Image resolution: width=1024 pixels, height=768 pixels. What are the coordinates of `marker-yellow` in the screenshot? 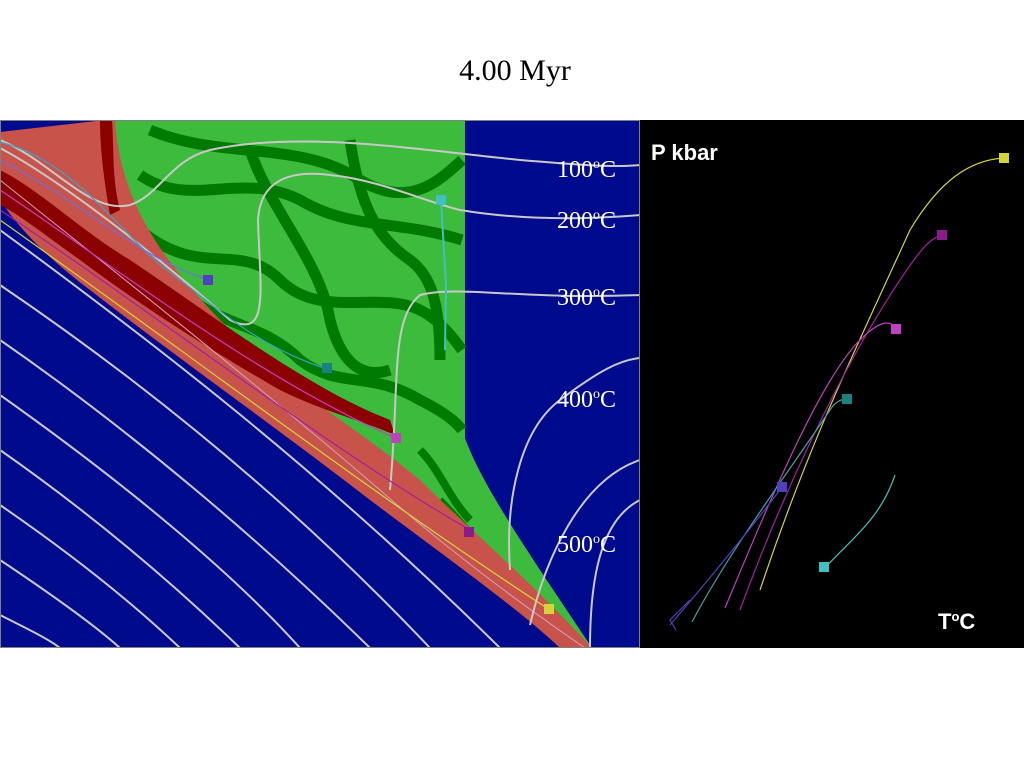 It's located at (549, 609).